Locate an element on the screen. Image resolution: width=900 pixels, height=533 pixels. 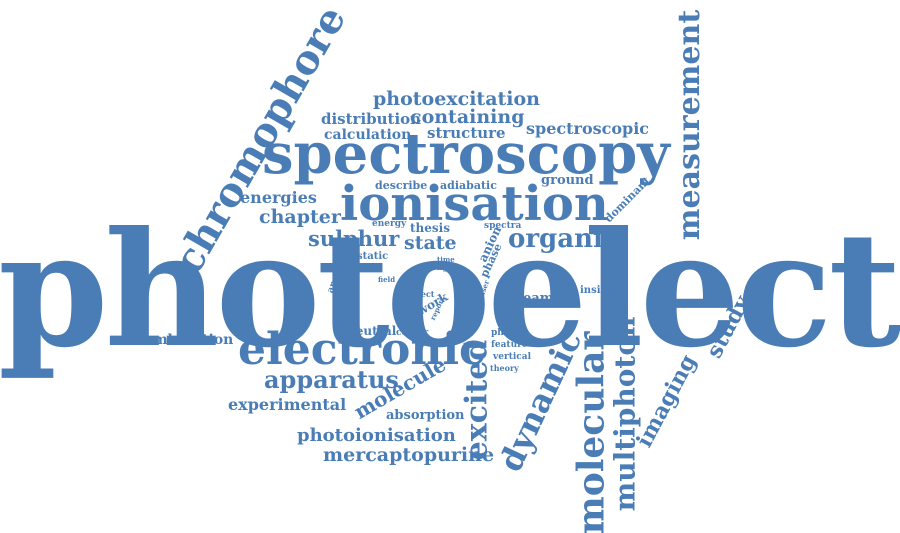
word-light: light is located at coordinates (446, 267).